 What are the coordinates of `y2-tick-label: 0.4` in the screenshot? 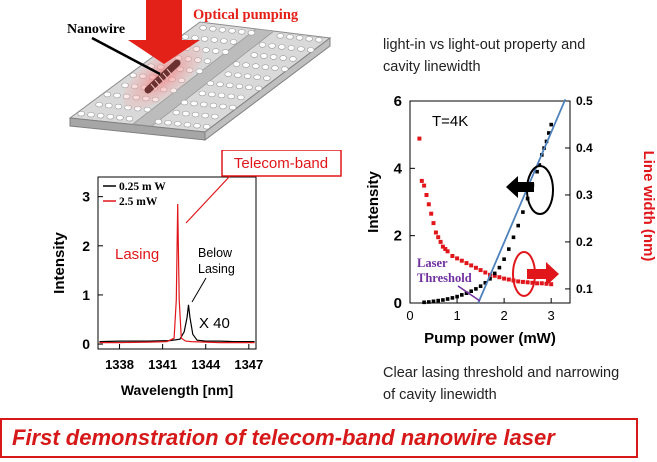 It's located at (584, 148).